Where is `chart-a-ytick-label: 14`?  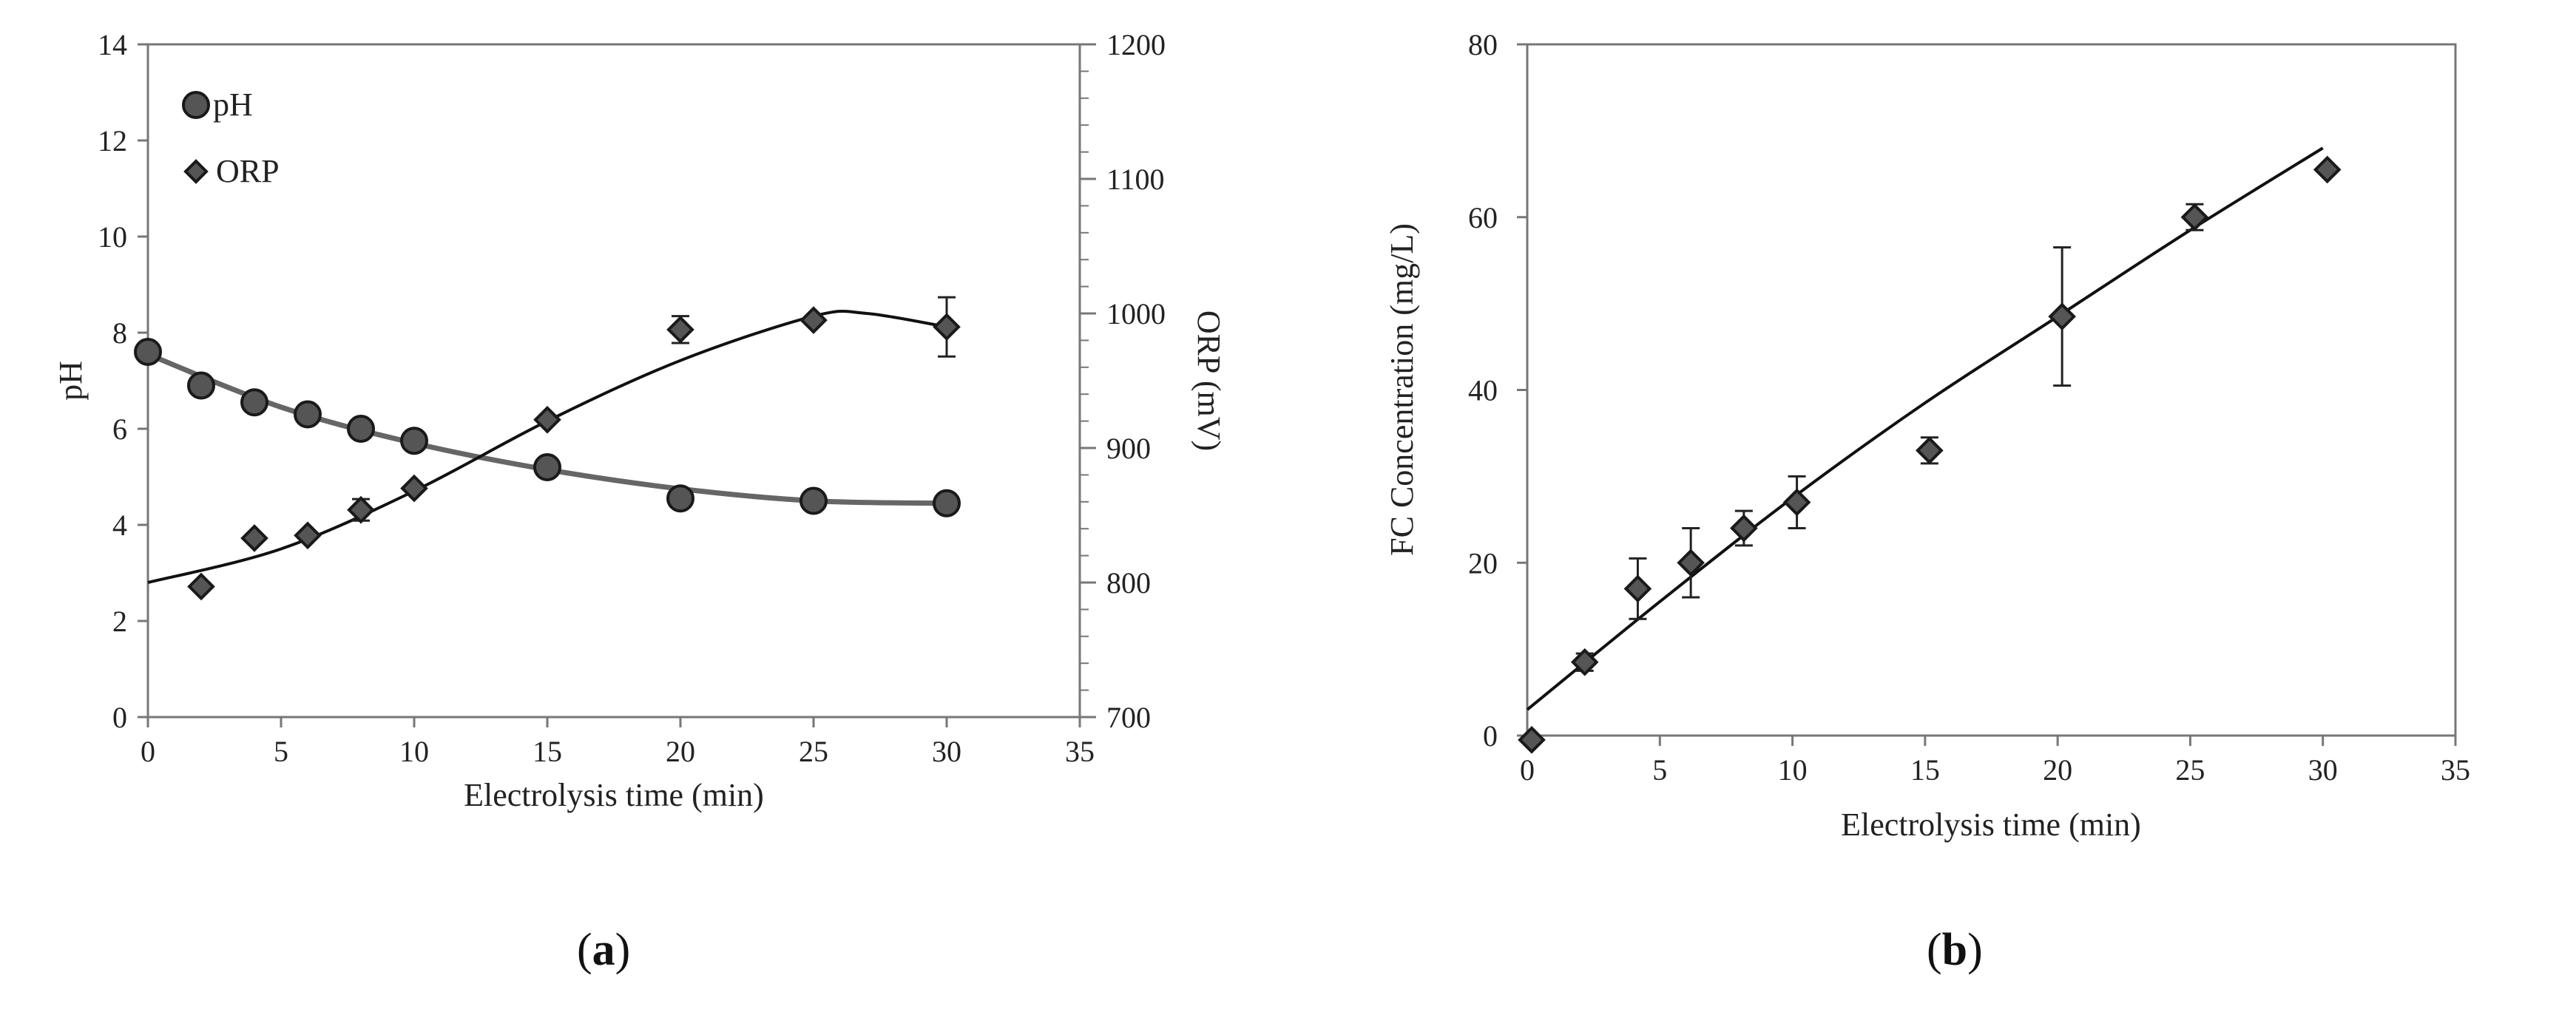
chart-a-ytick-label: 14 is located at coordinates (112, 44).